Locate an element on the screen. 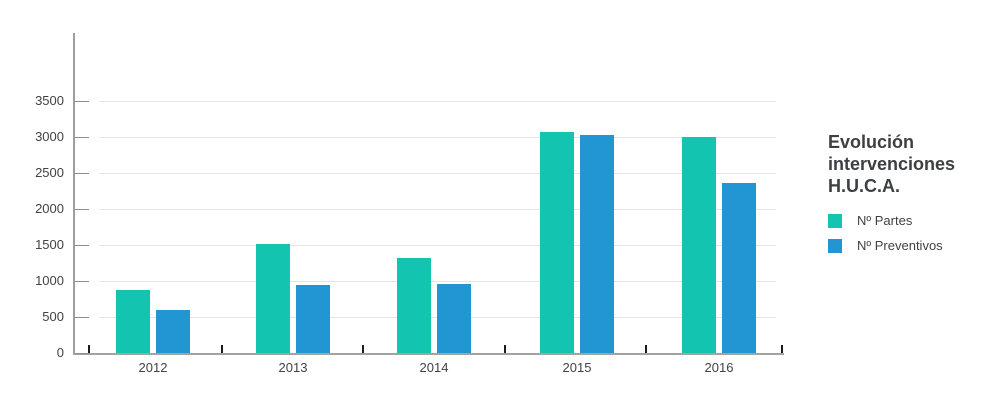 The image size is (1000, 400). y-axis-line is located at coordinates (74, 194).